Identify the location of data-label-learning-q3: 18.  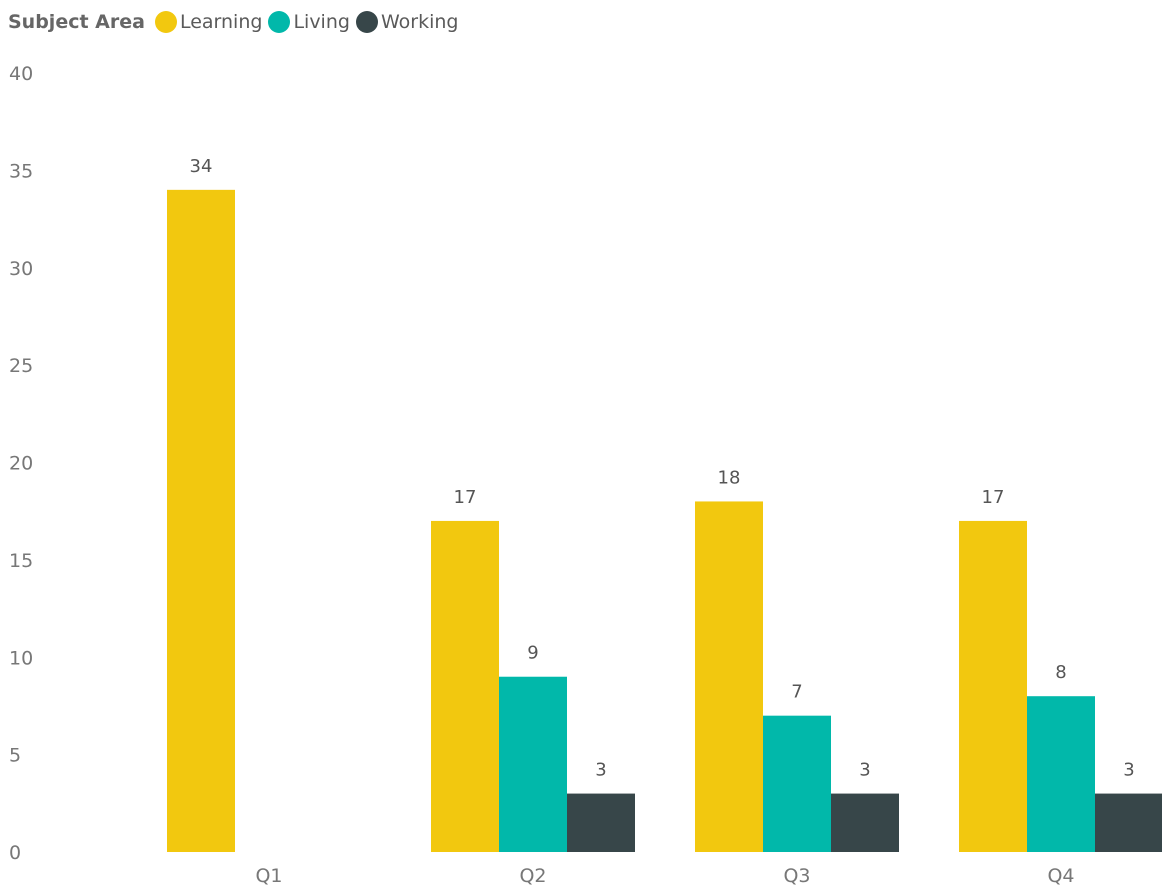
(729, 477).